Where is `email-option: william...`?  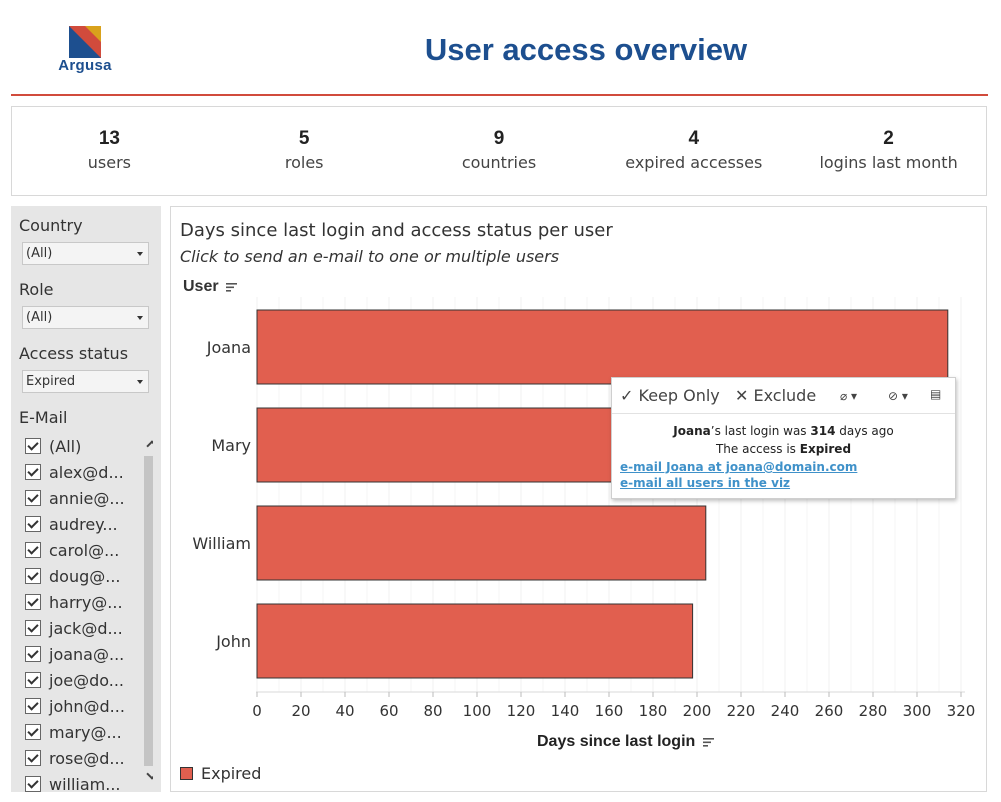 email-option: william... is located at coordinates (73, 782).